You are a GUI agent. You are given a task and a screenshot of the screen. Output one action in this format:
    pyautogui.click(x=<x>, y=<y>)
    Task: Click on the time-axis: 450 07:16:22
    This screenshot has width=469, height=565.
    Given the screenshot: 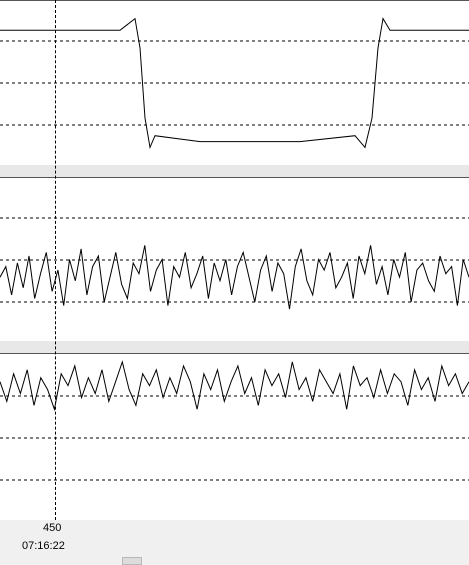 What is the action you would take?
    pyautogui.click(x=234, y=542)
    